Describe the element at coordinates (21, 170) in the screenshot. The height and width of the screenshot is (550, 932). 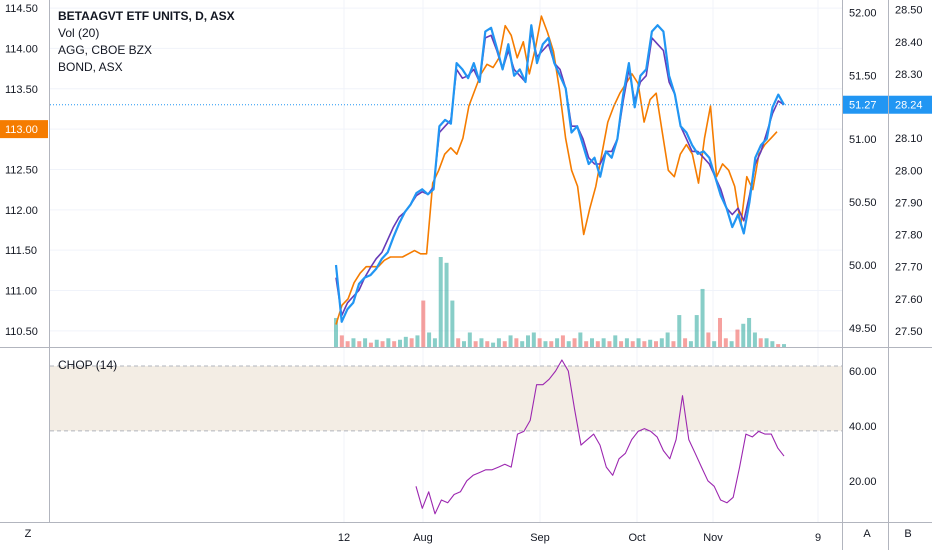
I see `left-tick-label: 112.50` at that location.